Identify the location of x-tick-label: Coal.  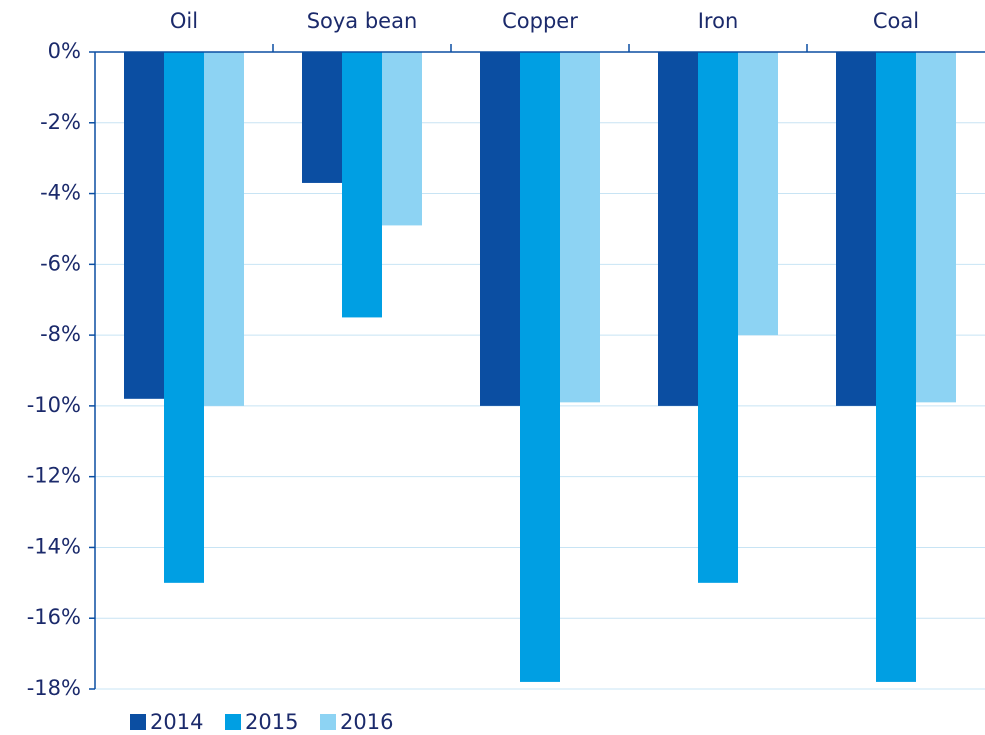
(896, 21).